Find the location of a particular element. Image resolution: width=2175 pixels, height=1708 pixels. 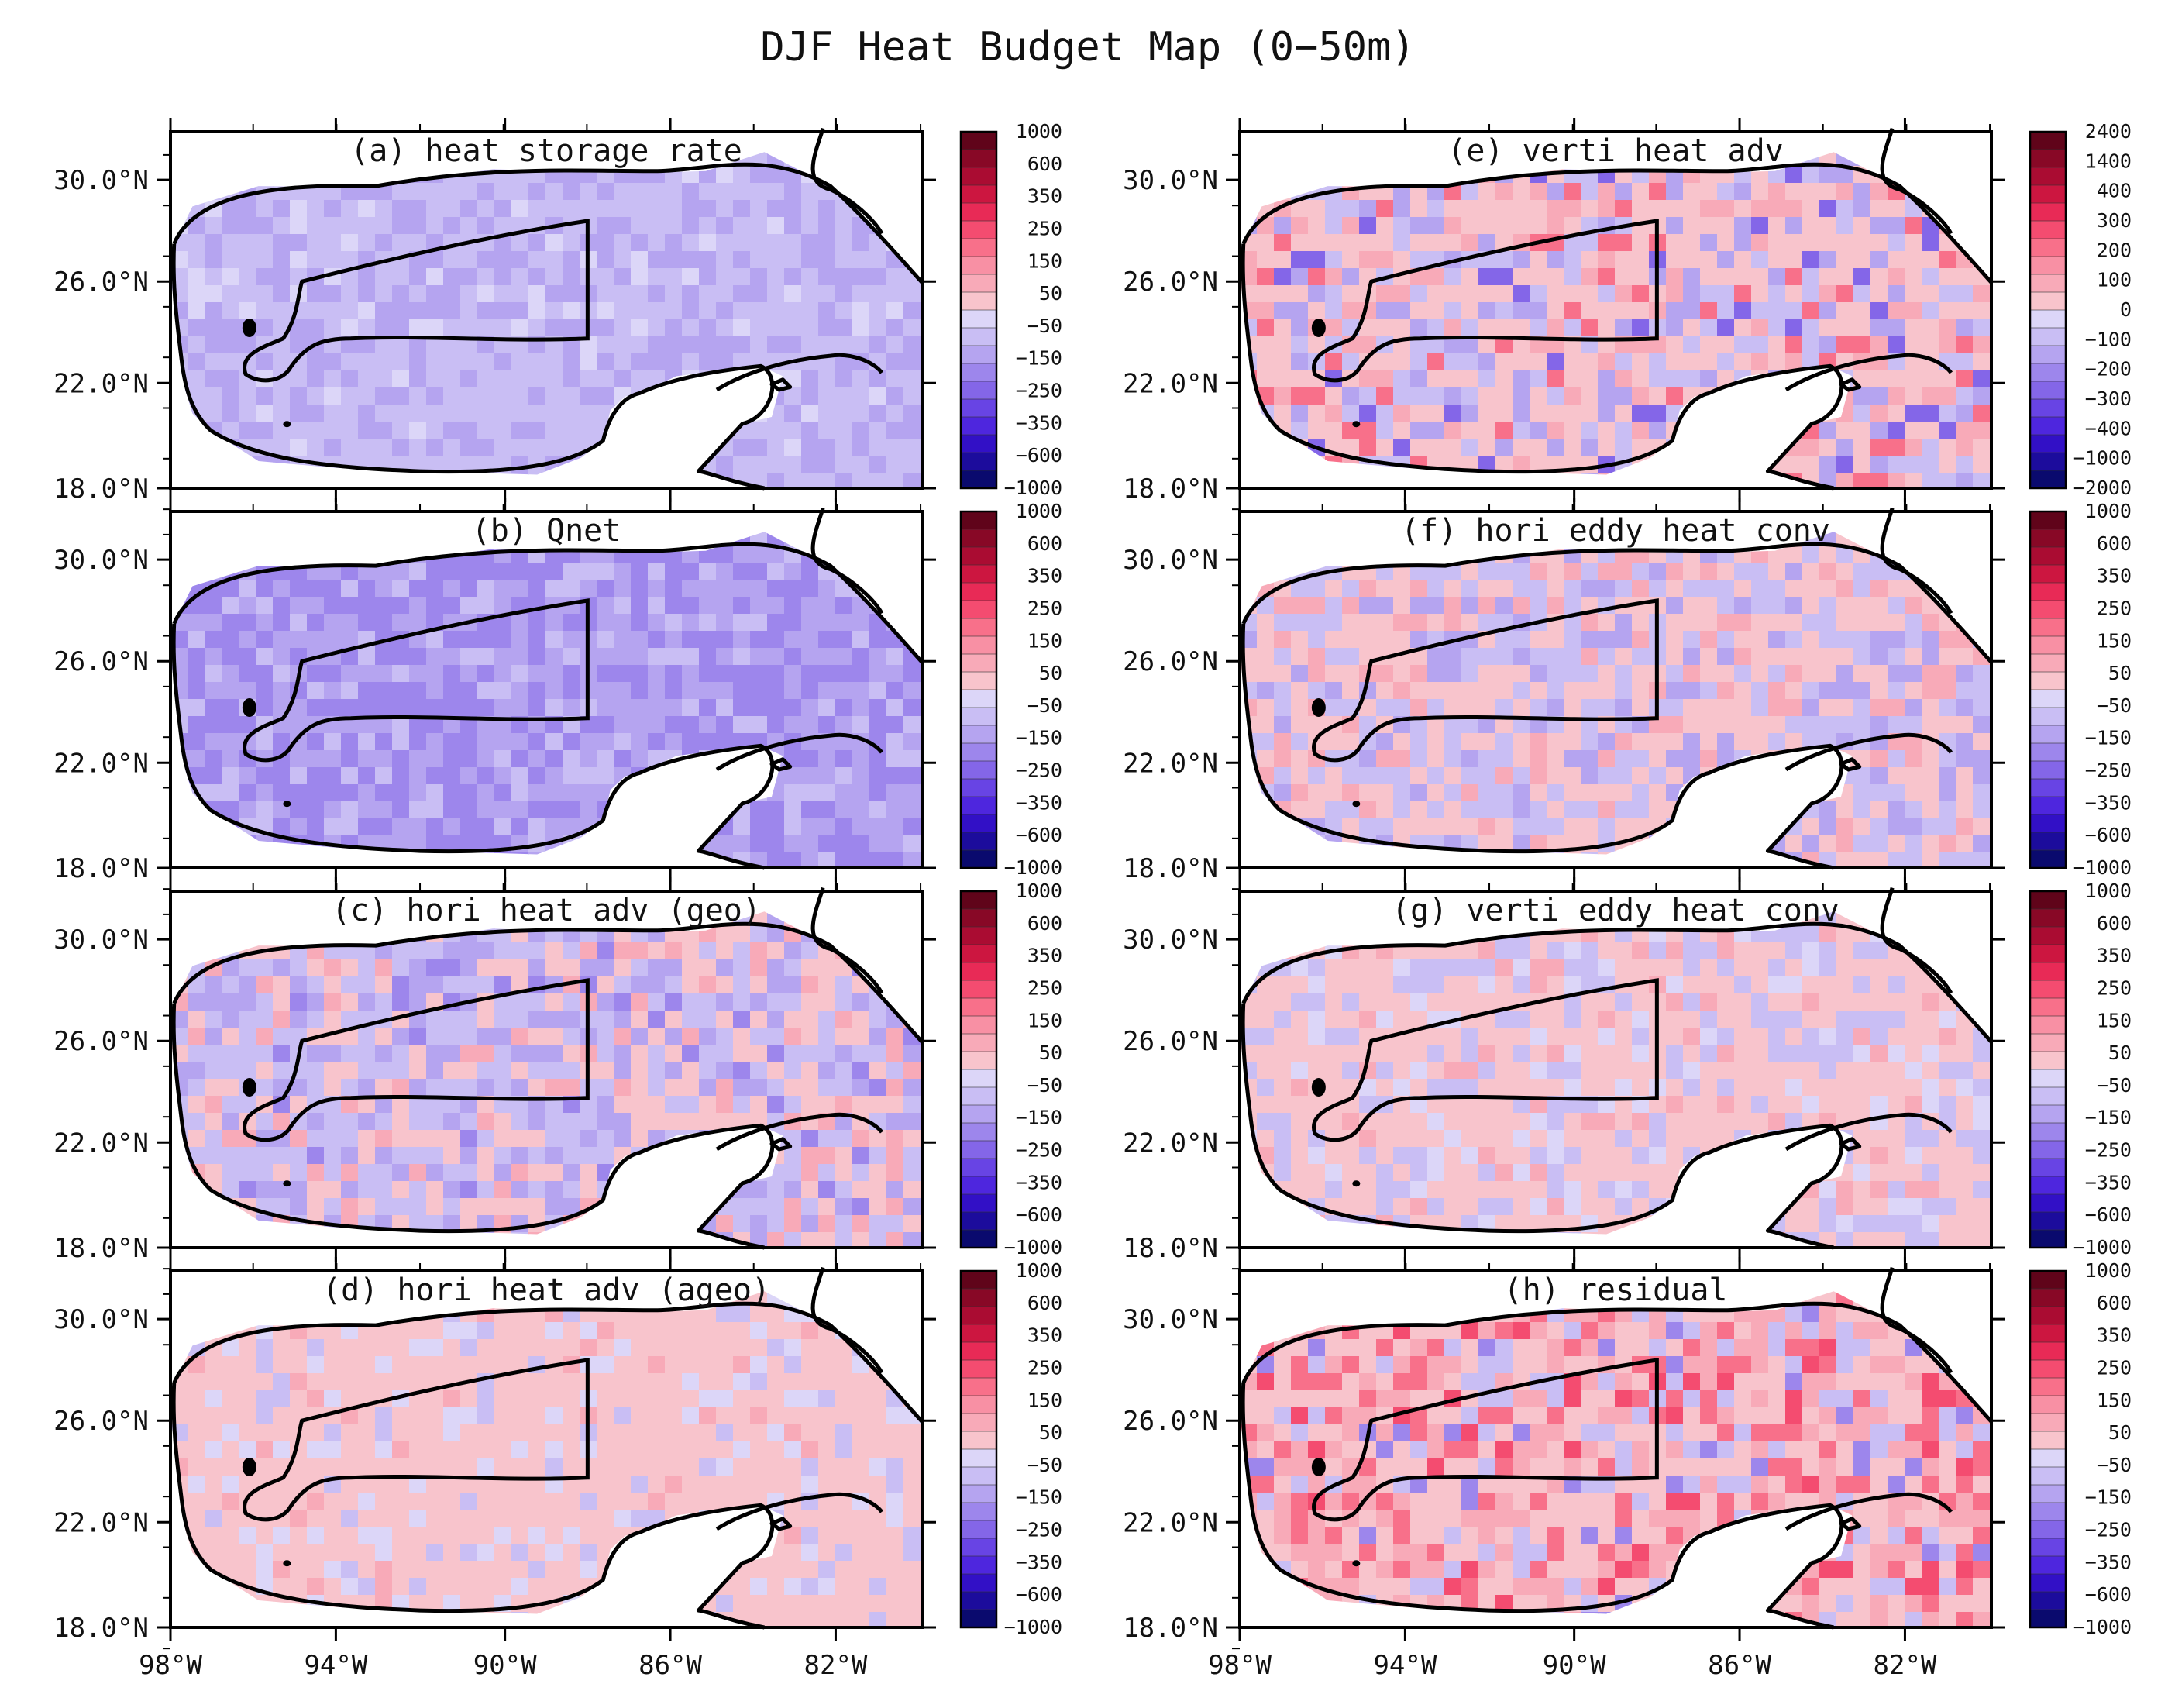

island is located at coordinates (781, 385).